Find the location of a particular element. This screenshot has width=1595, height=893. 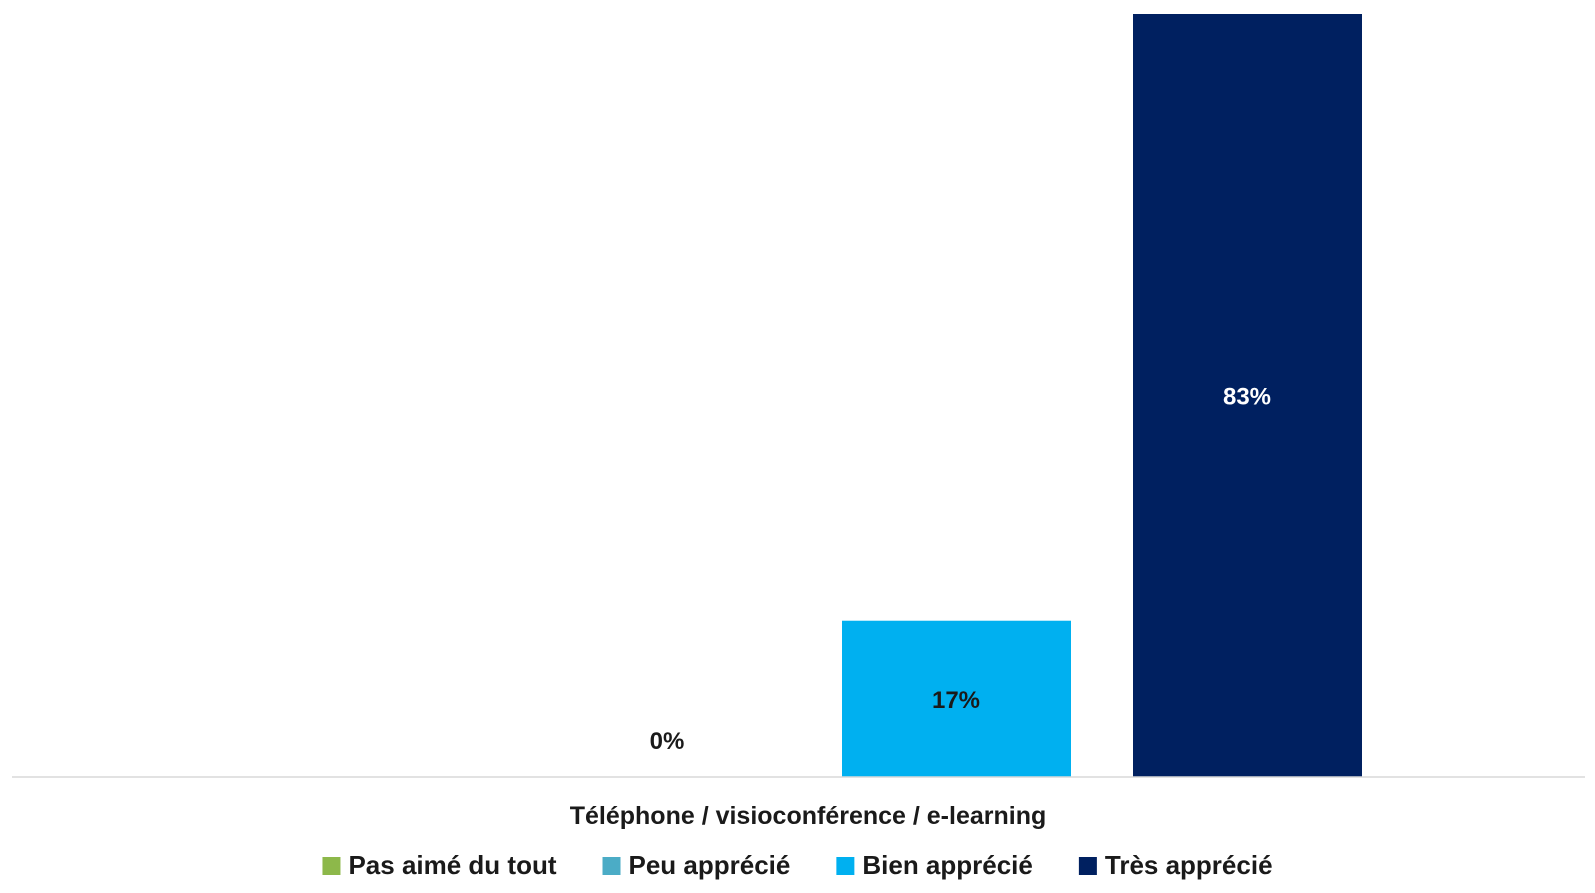

legend-item-peu-apprecie: Peu apprécié is located at coordinates (696, 865).